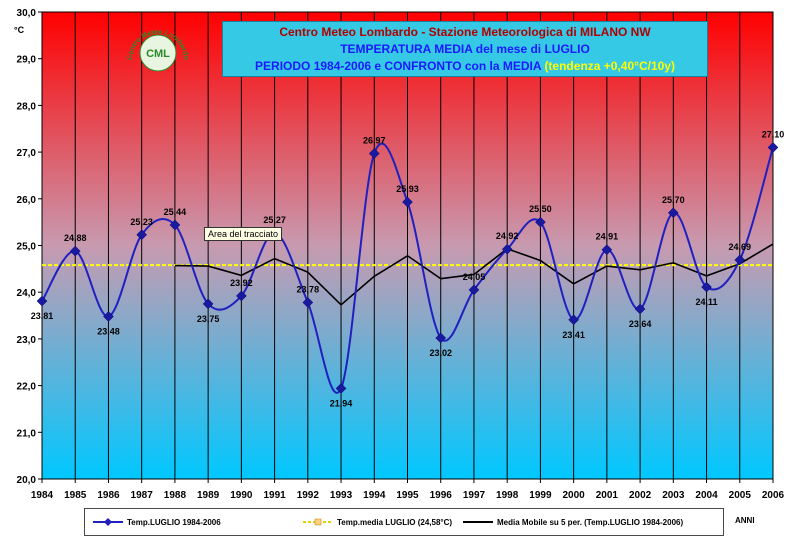 The image size is (788, 546). What do you see at coordinates (27, 247) in the screenshot?
I see `y-tick-label: 25,0` at bounding box center [27, 247].